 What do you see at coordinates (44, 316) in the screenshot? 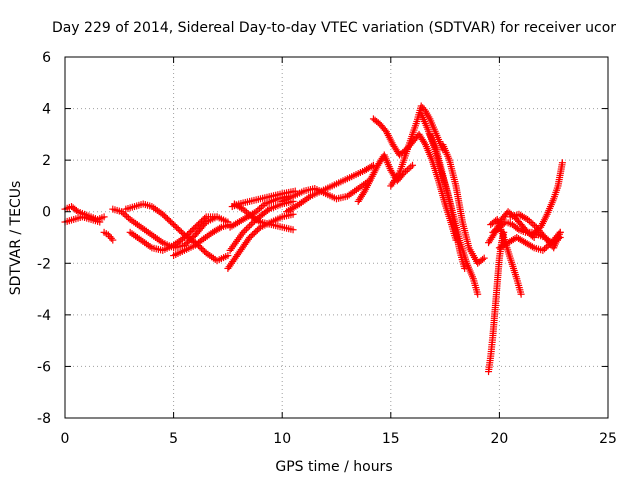
I see `y-tick-label: -4` at bounding box center [44, 316].